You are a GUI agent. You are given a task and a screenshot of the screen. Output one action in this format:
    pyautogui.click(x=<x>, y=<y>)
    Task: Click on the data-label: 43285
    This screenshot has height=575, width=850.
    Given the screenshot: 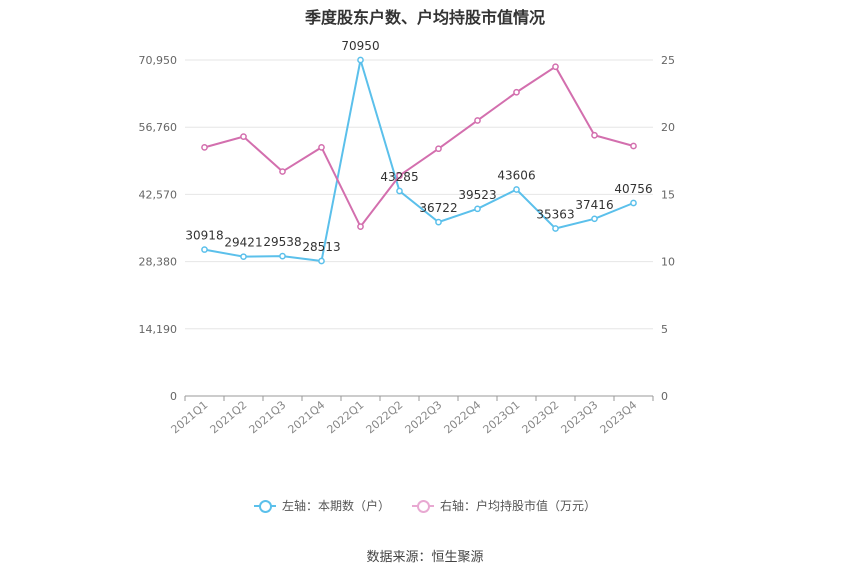 What is the action you would take?
    pyautogui.click(x=399, y=177)
    